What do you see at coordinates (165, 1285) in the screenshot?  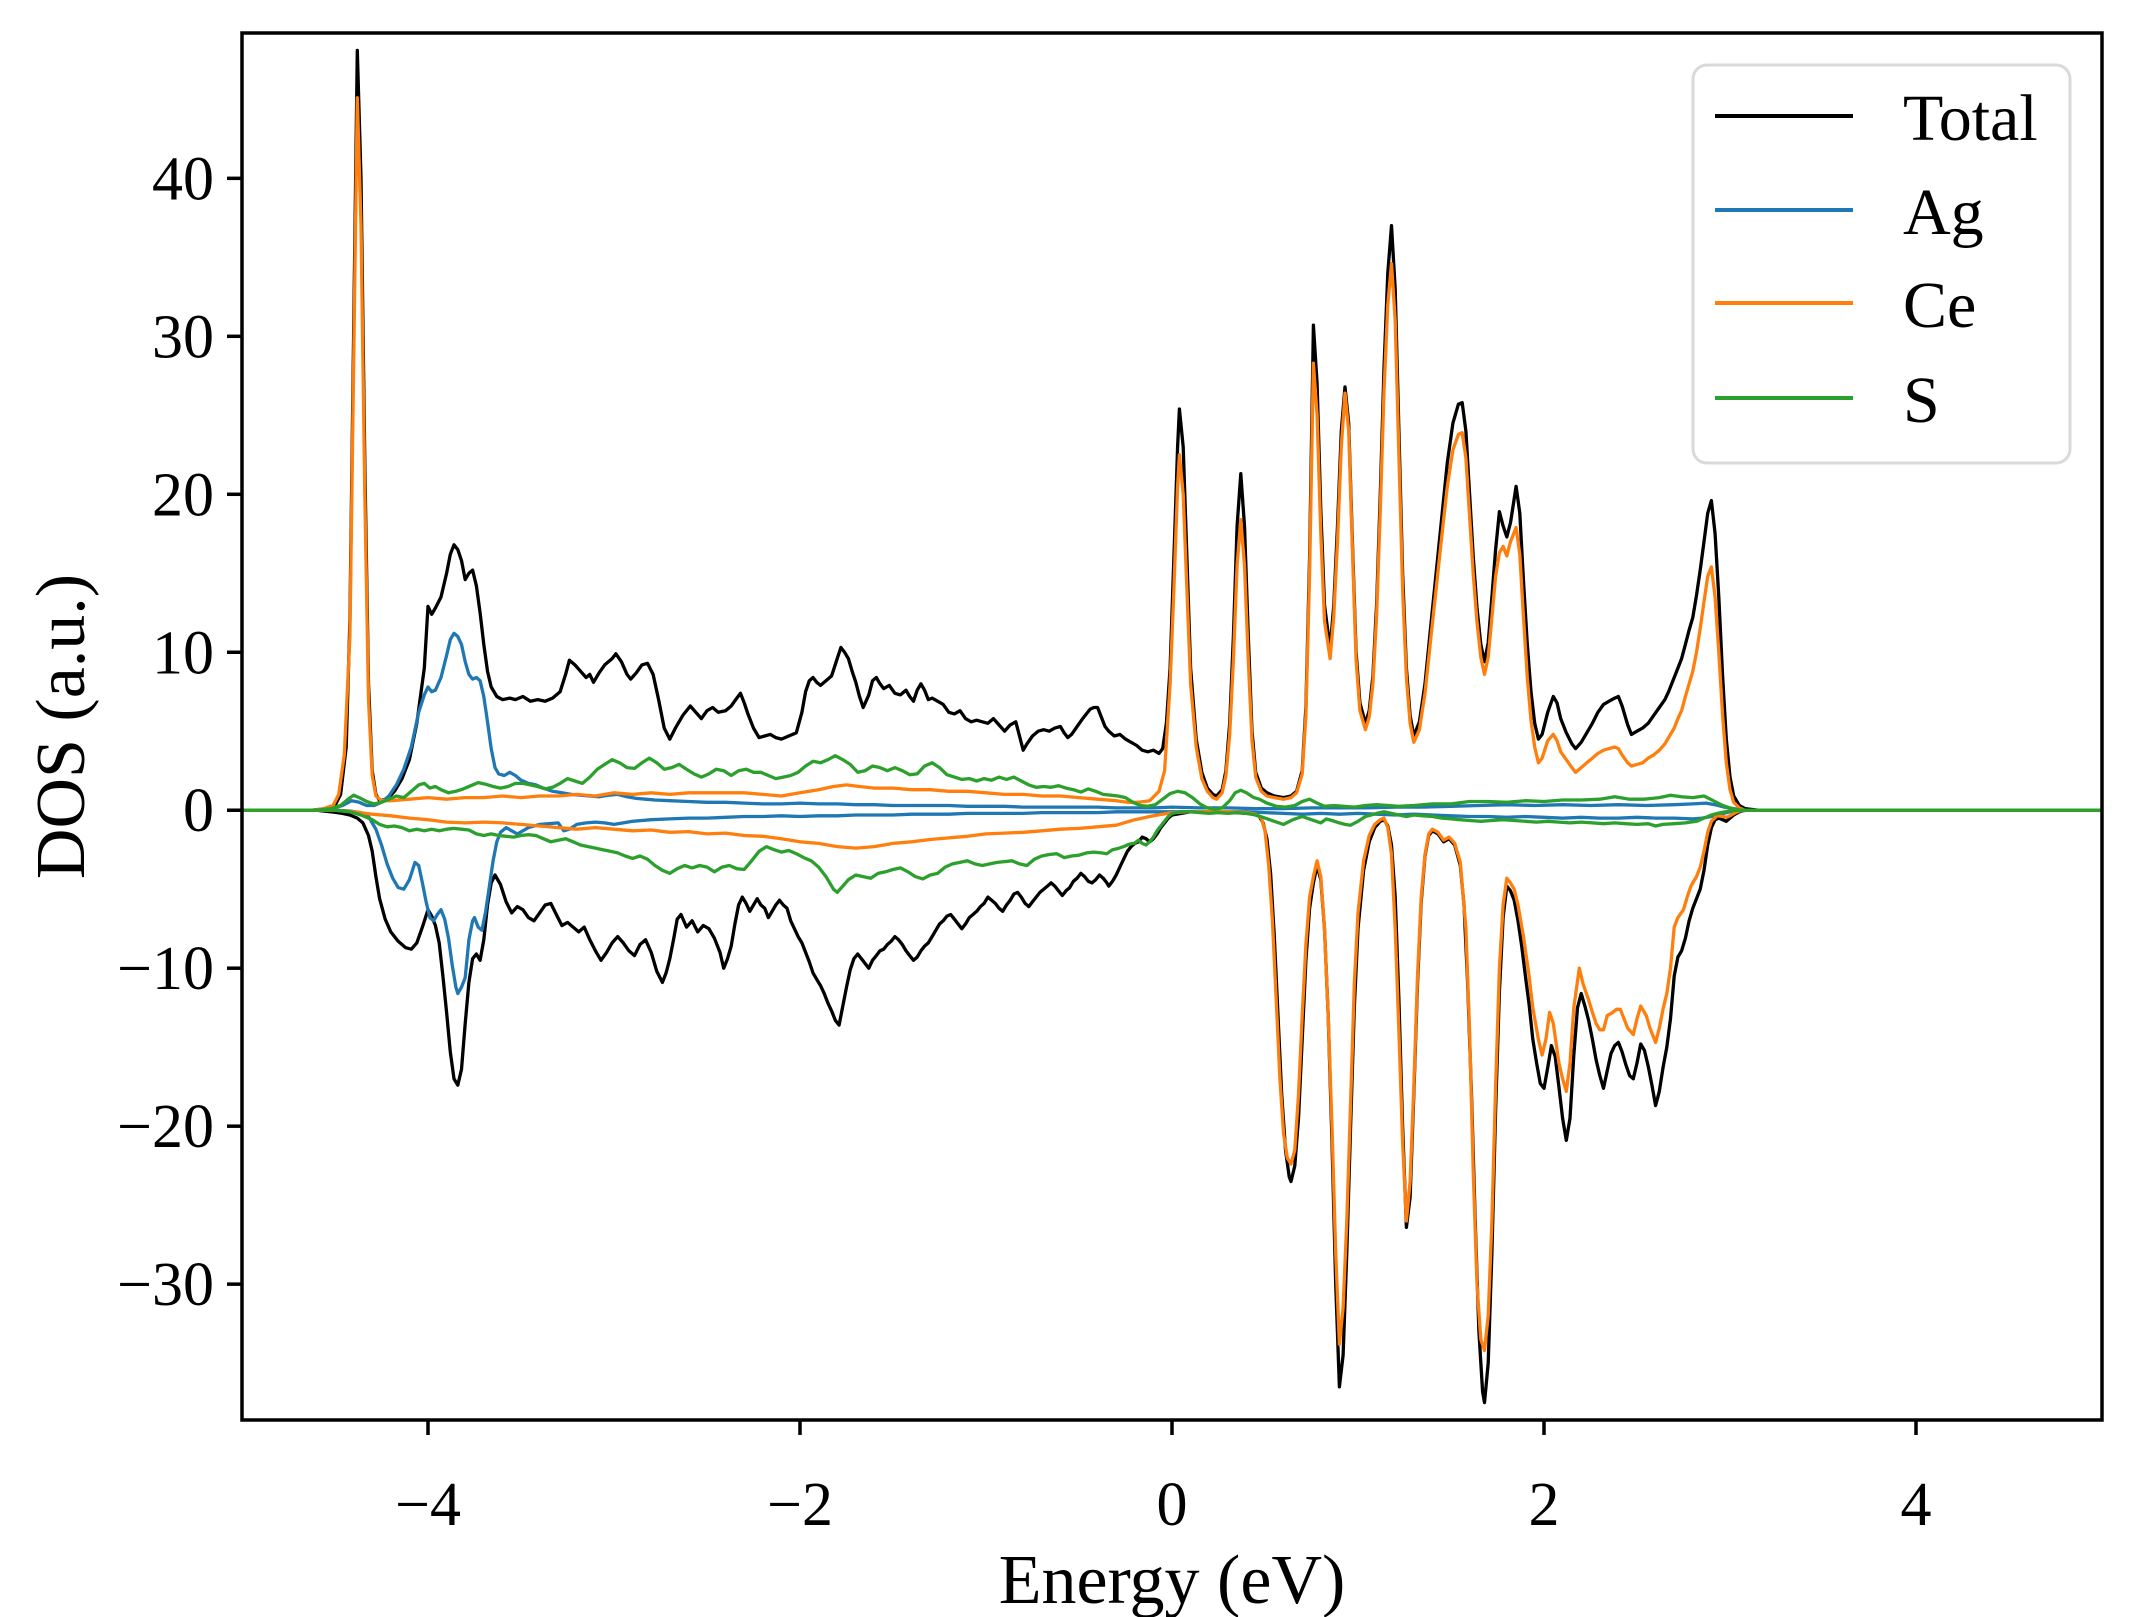 I see `y-tick-label: −30` at bounding box center [165, 1285].